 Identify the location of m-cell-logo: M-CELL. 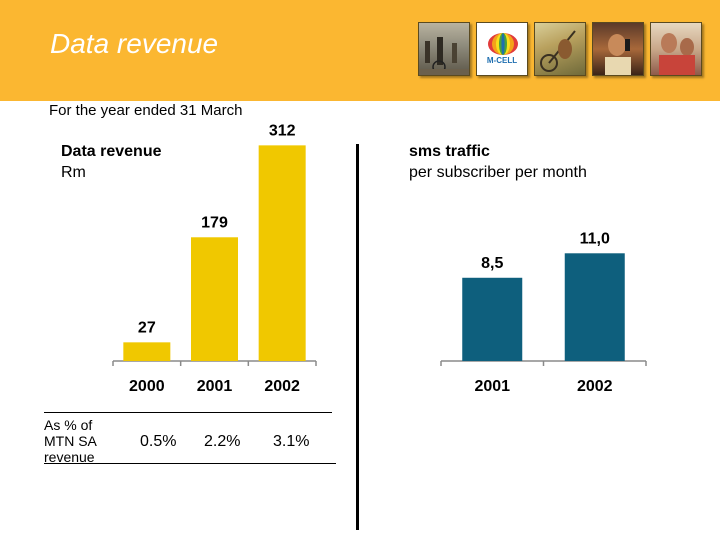
(502, 49).